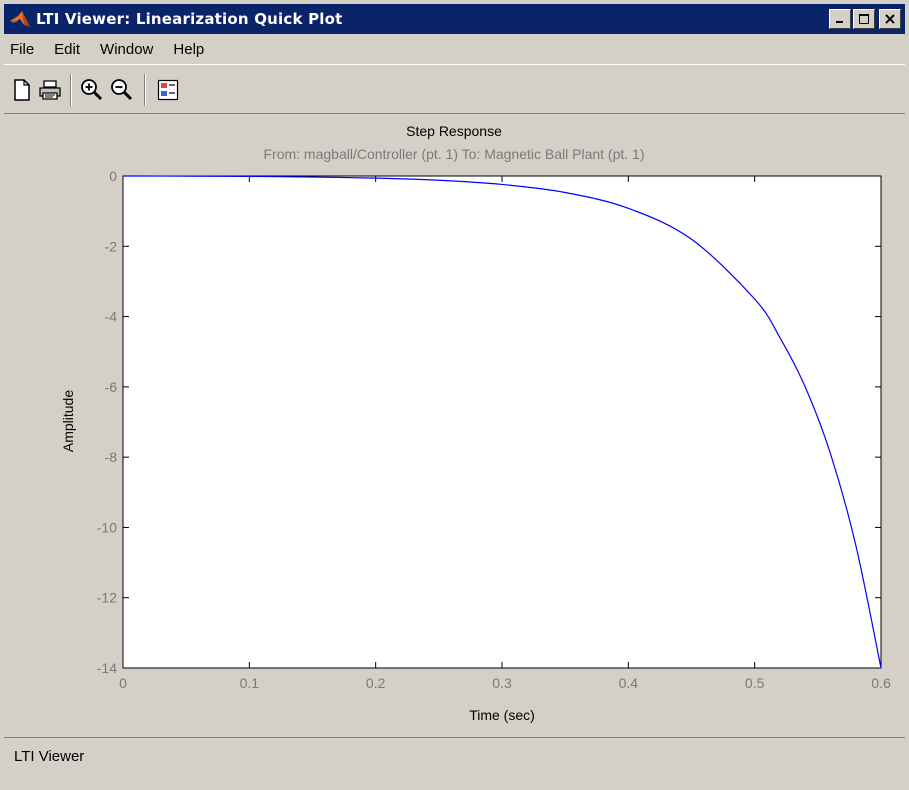 Image resolution: width=909 pixels, height=790 pixels. I want to click on y-tick-label: -14, so click(107, 668).